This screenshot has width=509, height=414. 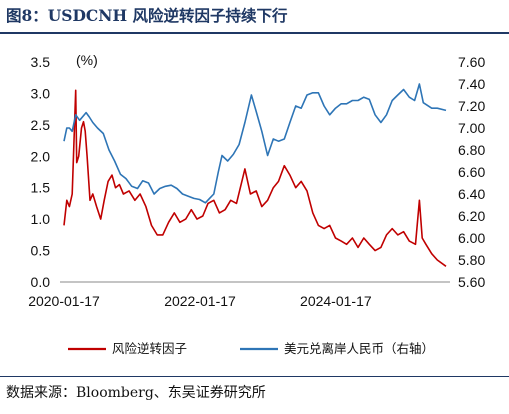 I want to click on right-tick-label: 5.80, so click(x=471, y=260).